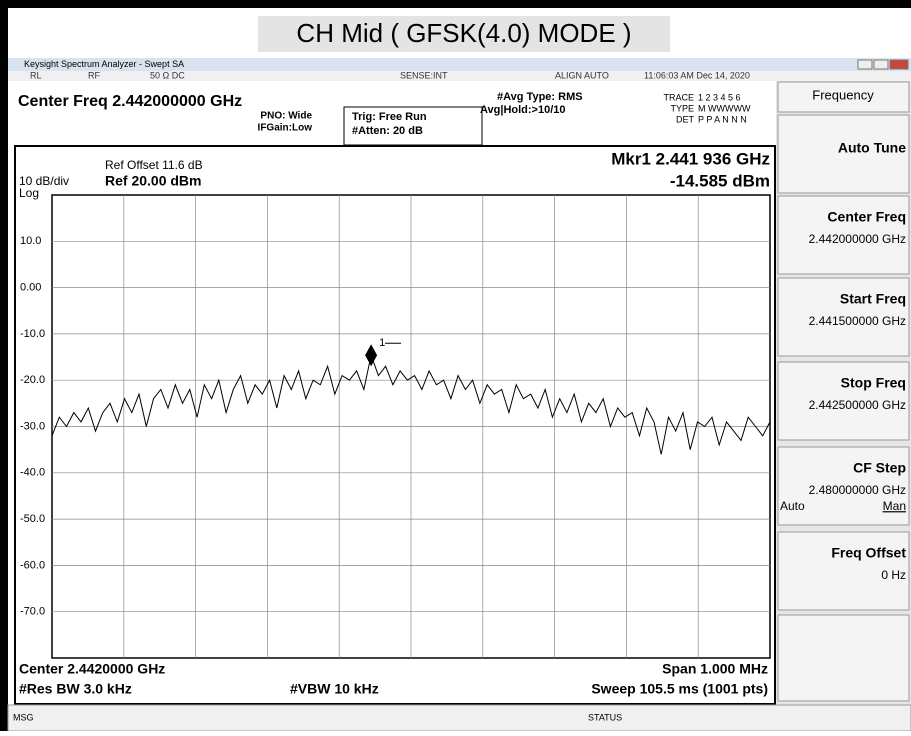  I want to click on status-field: 50 Ω DC, so click(167, 75).